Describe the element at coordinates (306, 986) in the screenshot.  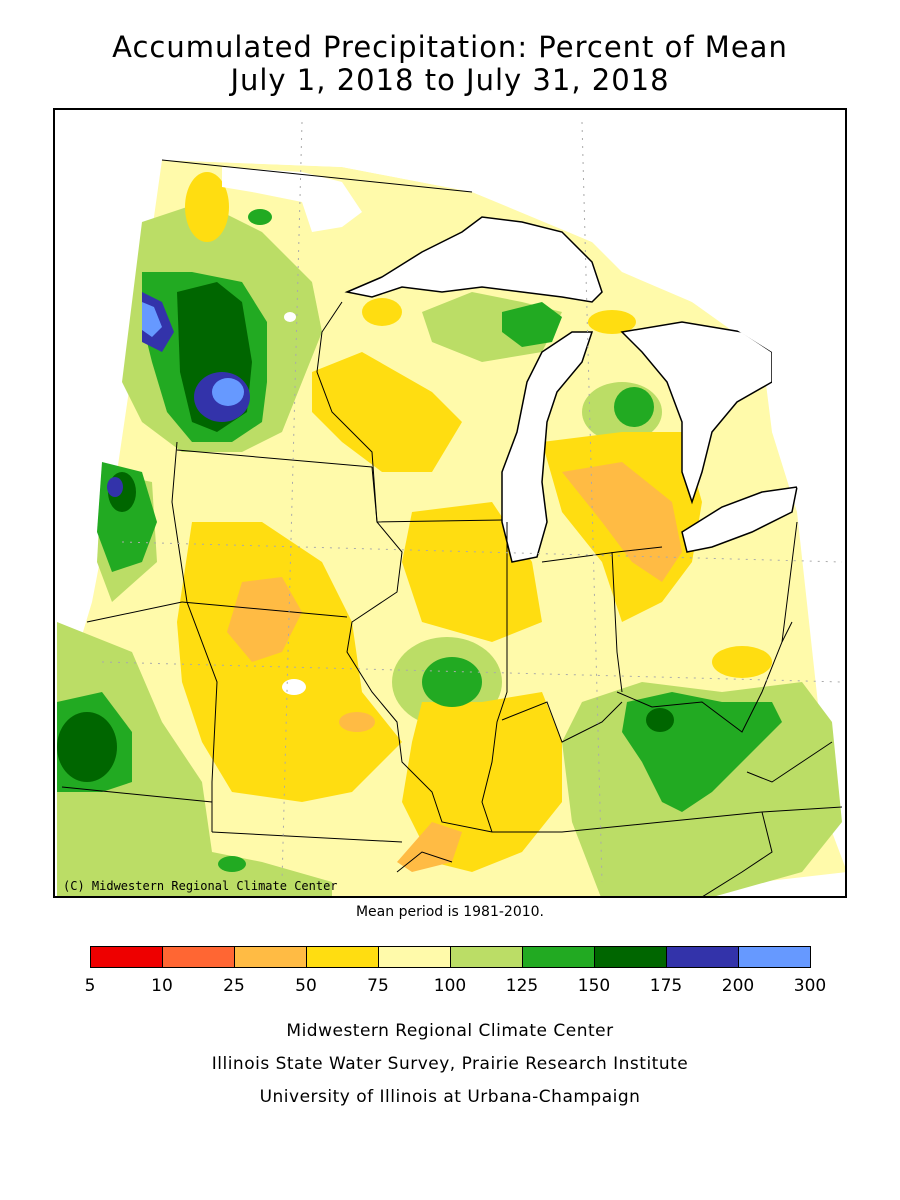
I see `legend-tick-label: 50` at that location.